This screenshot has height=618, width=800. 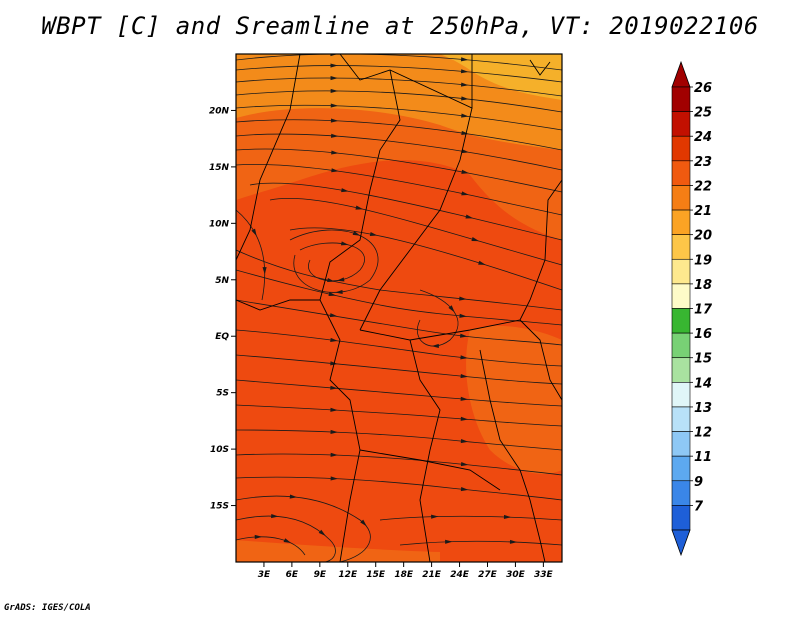 I want to click on colorbar-label: 23, so click(x=703, y=162).